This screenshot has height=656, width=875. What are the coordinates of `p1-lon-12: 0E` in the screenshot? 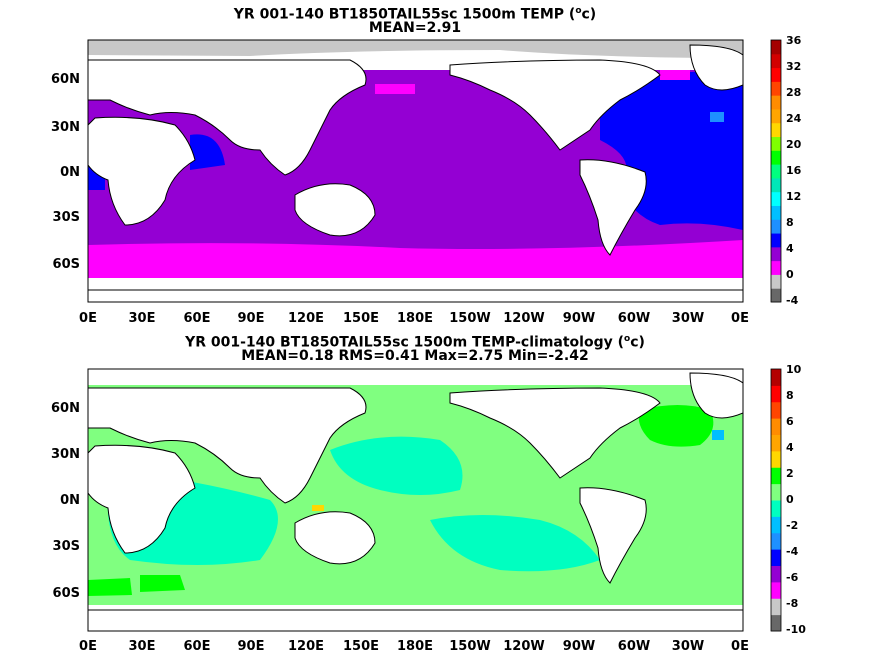 It's located at (740, 318).